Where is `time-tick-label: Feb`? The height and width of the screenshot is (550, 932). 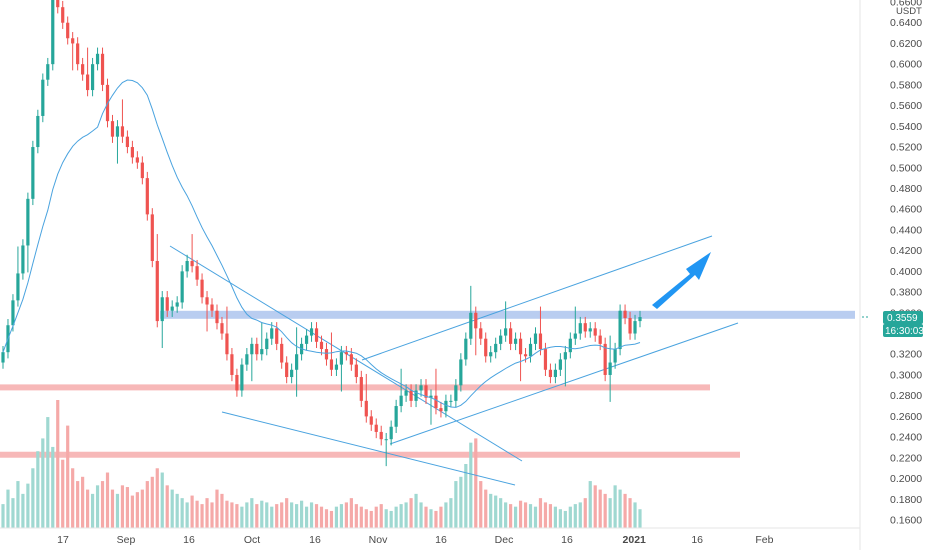
time-tick-label: Feb is located at coordinates (764, 540).